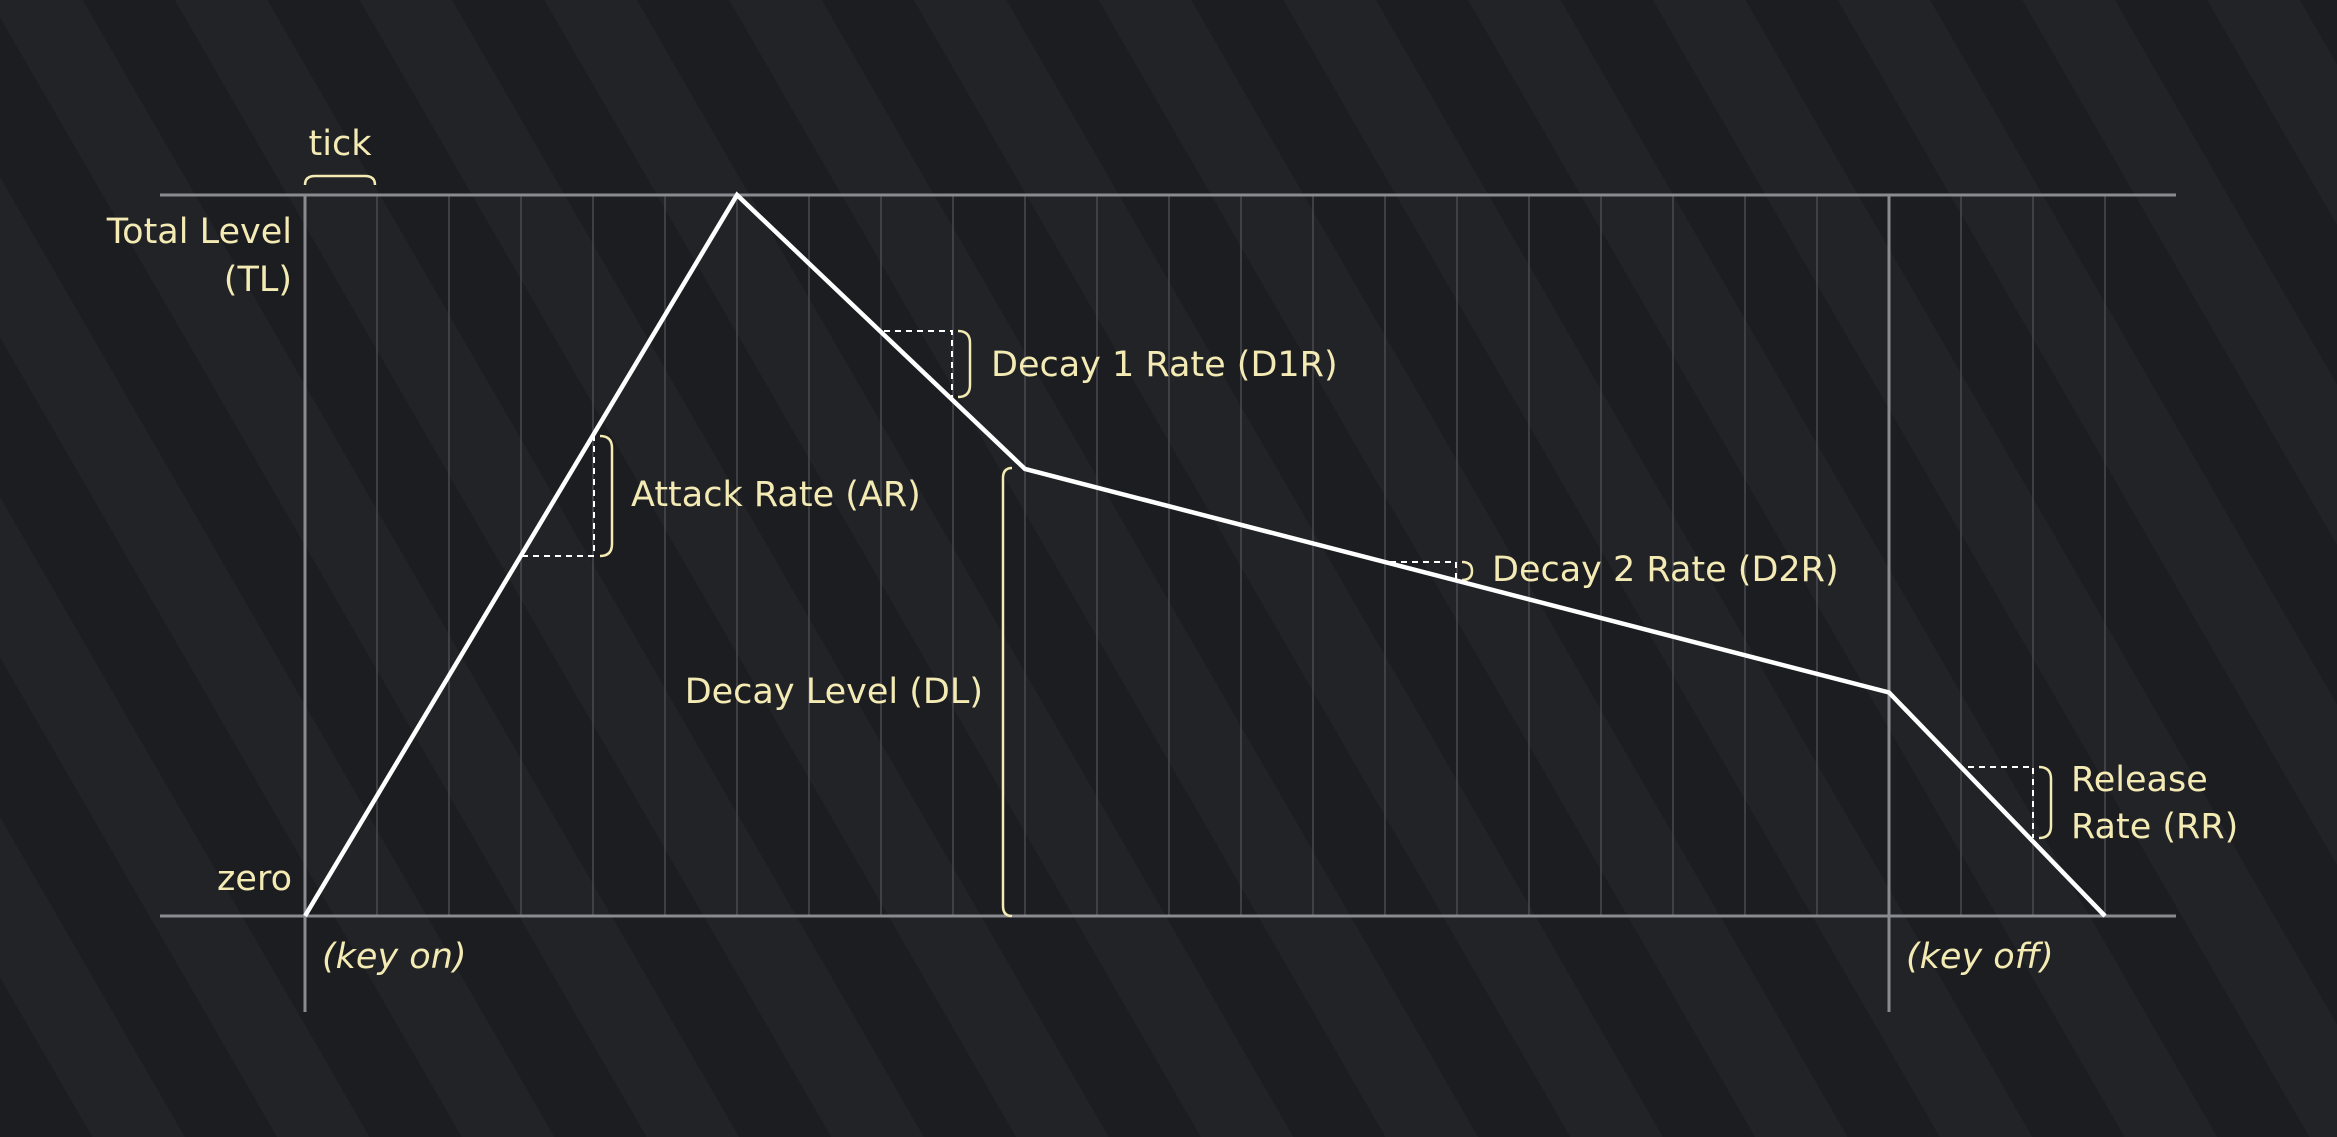  Describe the element at coordinates (1467, 571) in the screenshot. I see `decay2-brace` at that location.